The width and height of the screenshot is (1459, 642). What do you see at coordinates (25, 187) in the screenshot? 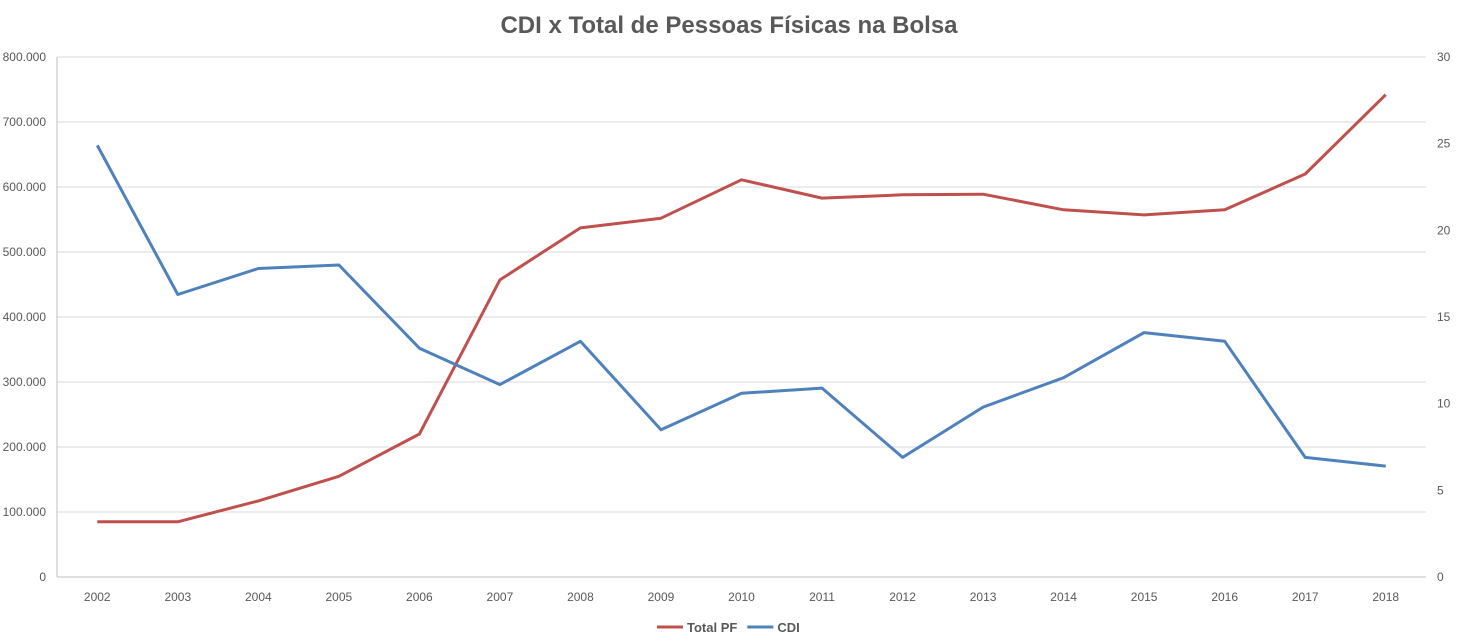
I see `left-tick-label: 600.000` at bounding box center [25, 187].